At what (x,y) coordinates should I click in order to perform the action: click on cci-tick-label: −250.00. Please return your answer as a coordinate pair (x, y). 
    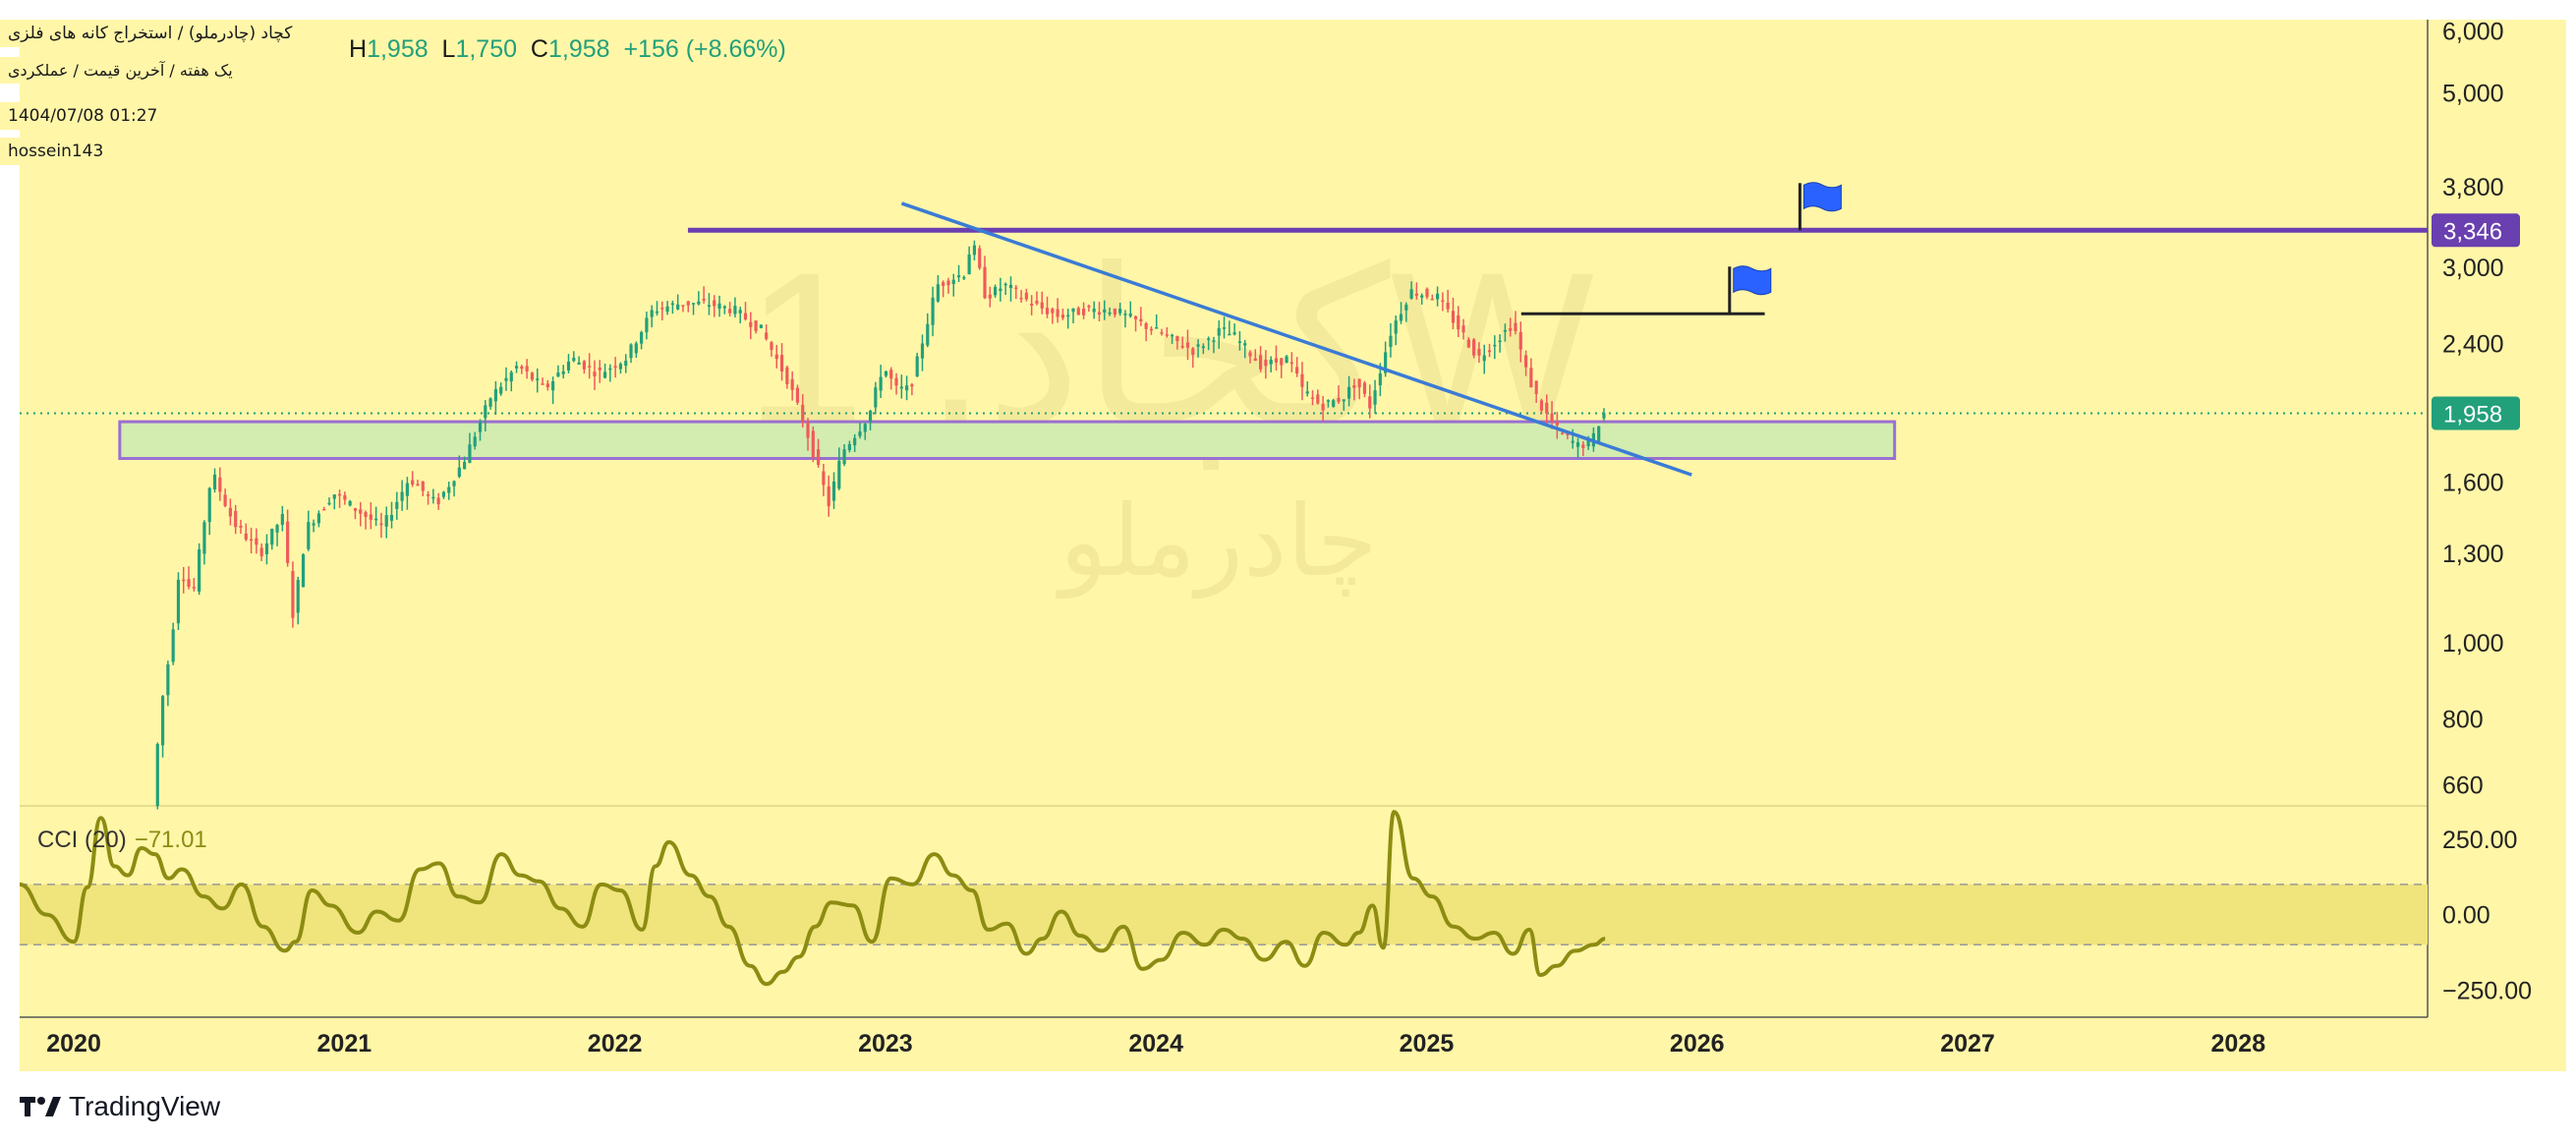
    Looking at the image, I should click on (2487, 990).